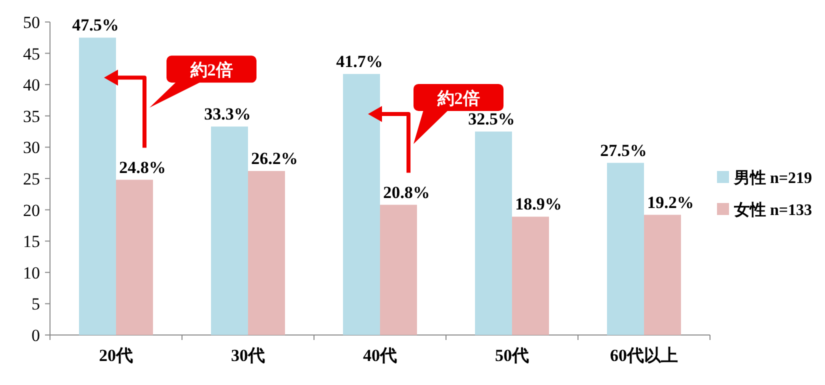 The width and height of the screenshot is (825, 385). Describe the element at coordinates (406, 192) in the screenshot. I see `data-label: 20.8%` at that location.